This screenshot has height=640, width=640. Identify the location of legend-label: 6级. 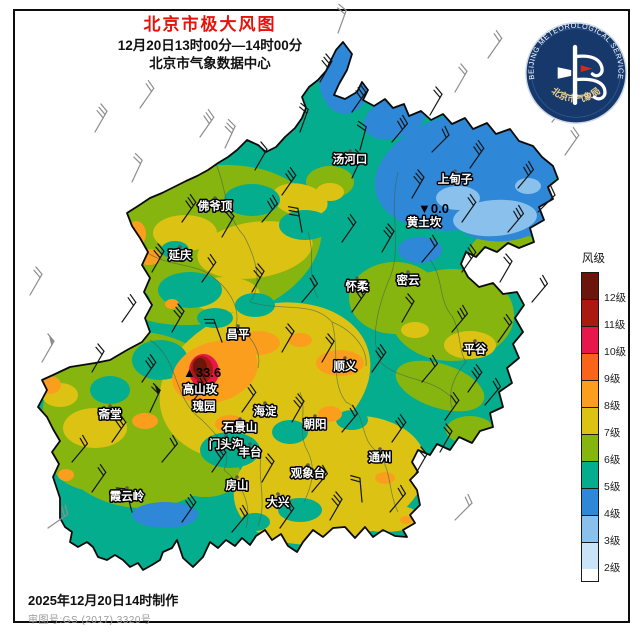
(612, 460).